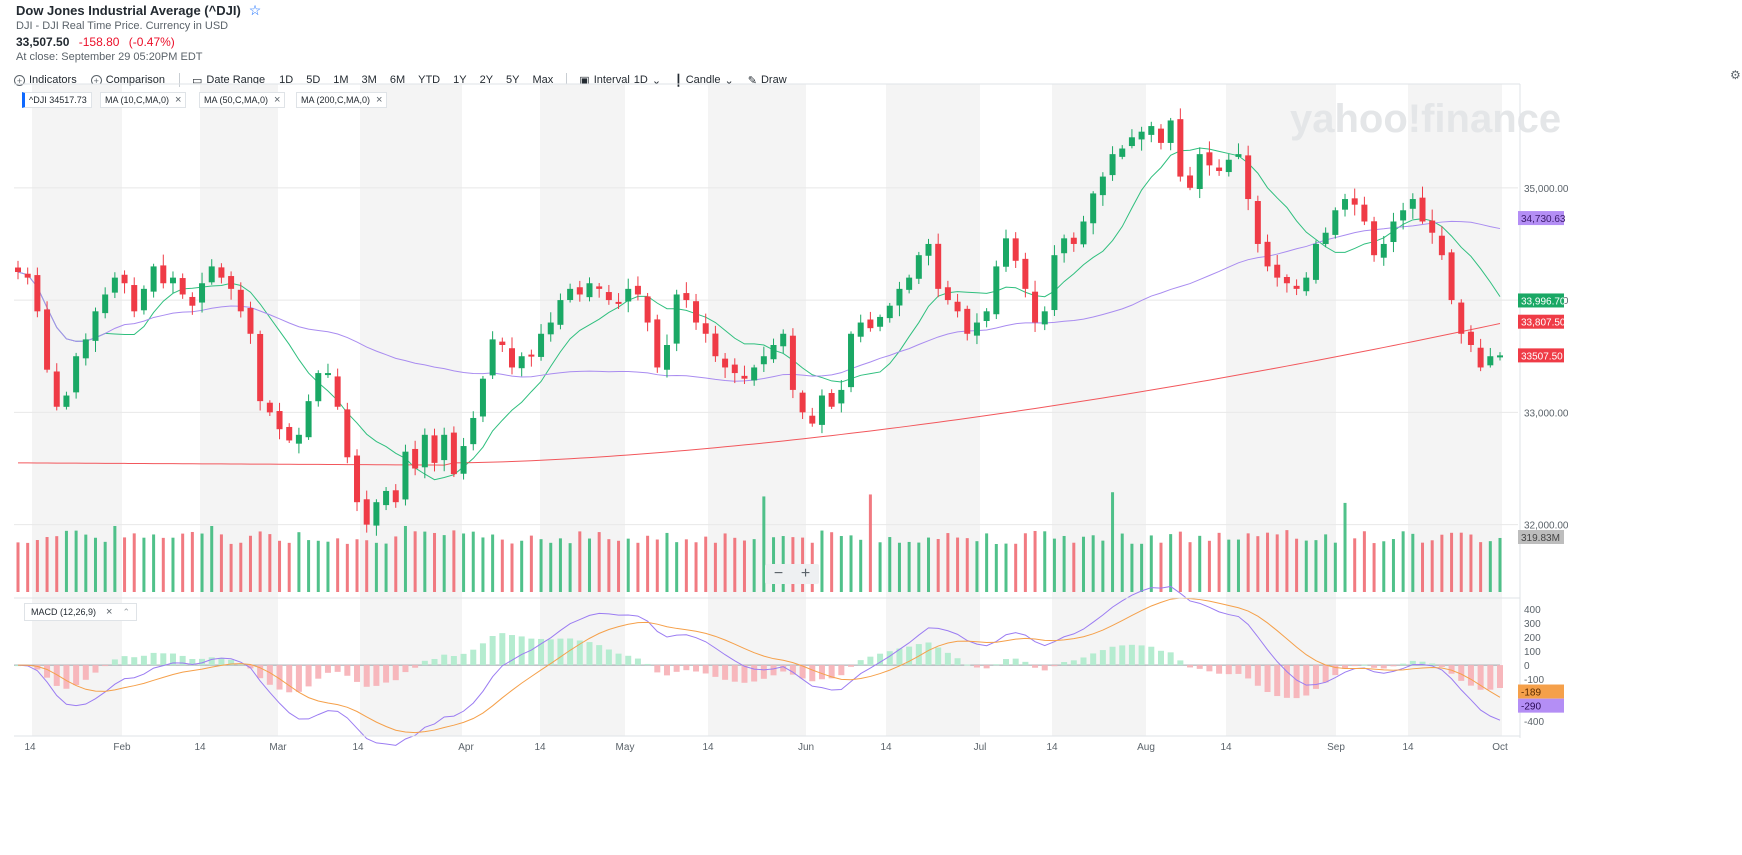 This screenshot has height=855, width=1742. Describe the element at coordinates (543, 80) in the screenshot. I see `range-max: Max` at that location.